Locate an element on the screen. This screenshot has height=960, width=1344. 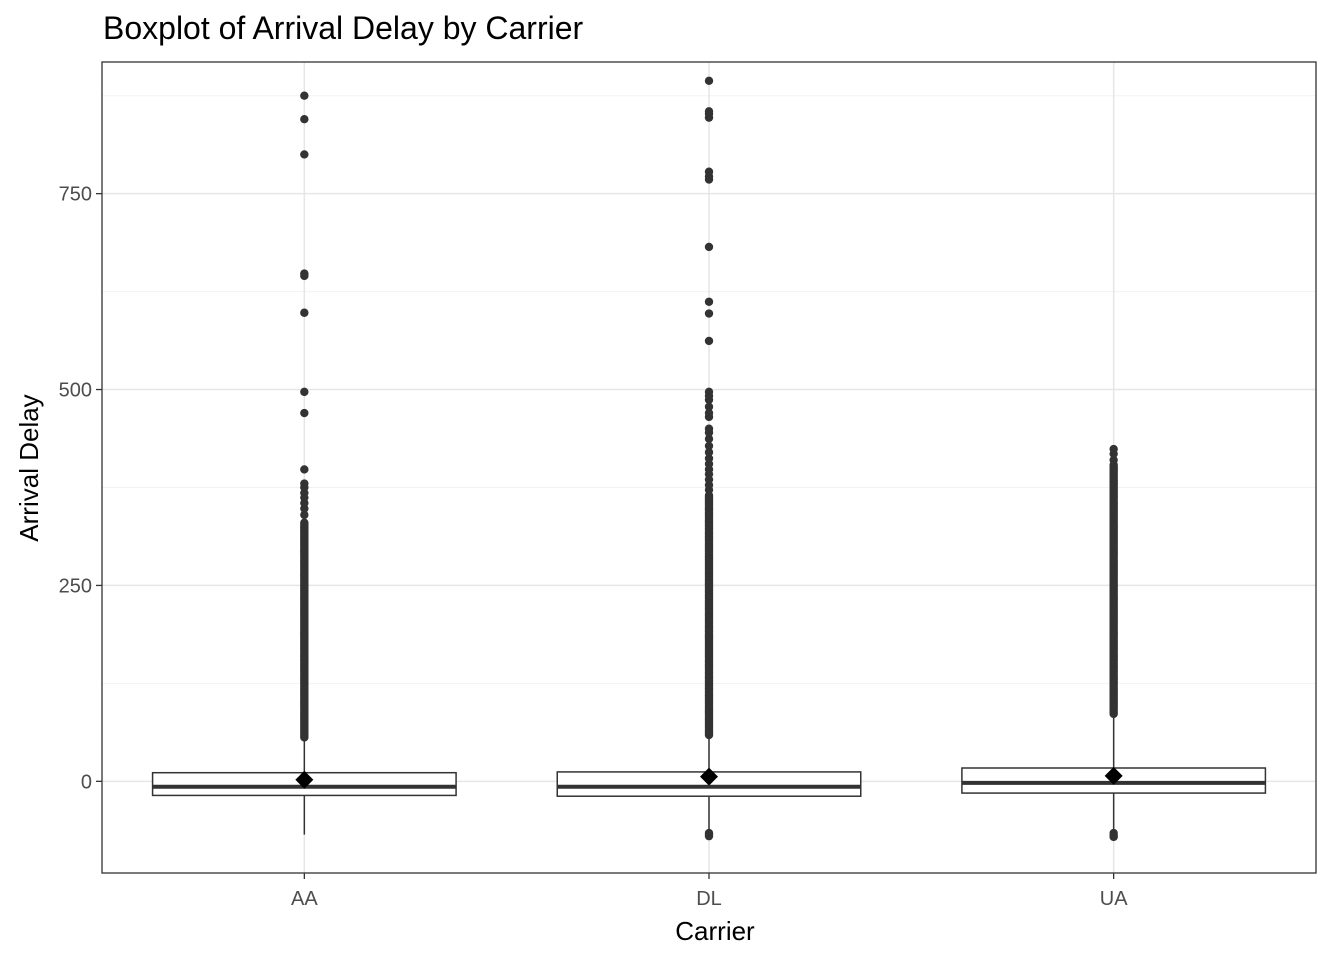
x-tick-label: DL is located at coordinates (709, 899).